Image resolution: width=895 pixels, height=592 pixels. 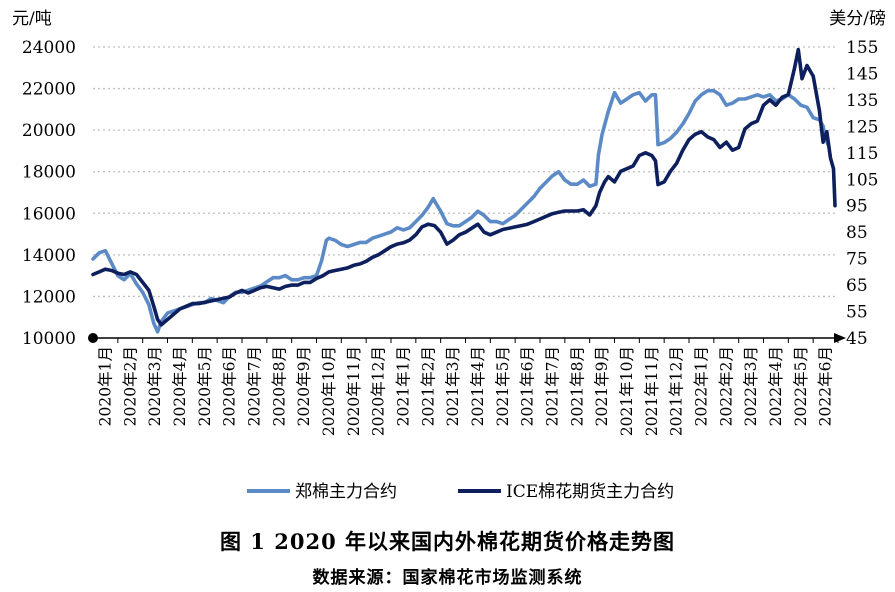 What do you see at coordinates (49, 173) in the screenshot?
I see `left-tick-label: 18000` at bounding box center [49, 173].